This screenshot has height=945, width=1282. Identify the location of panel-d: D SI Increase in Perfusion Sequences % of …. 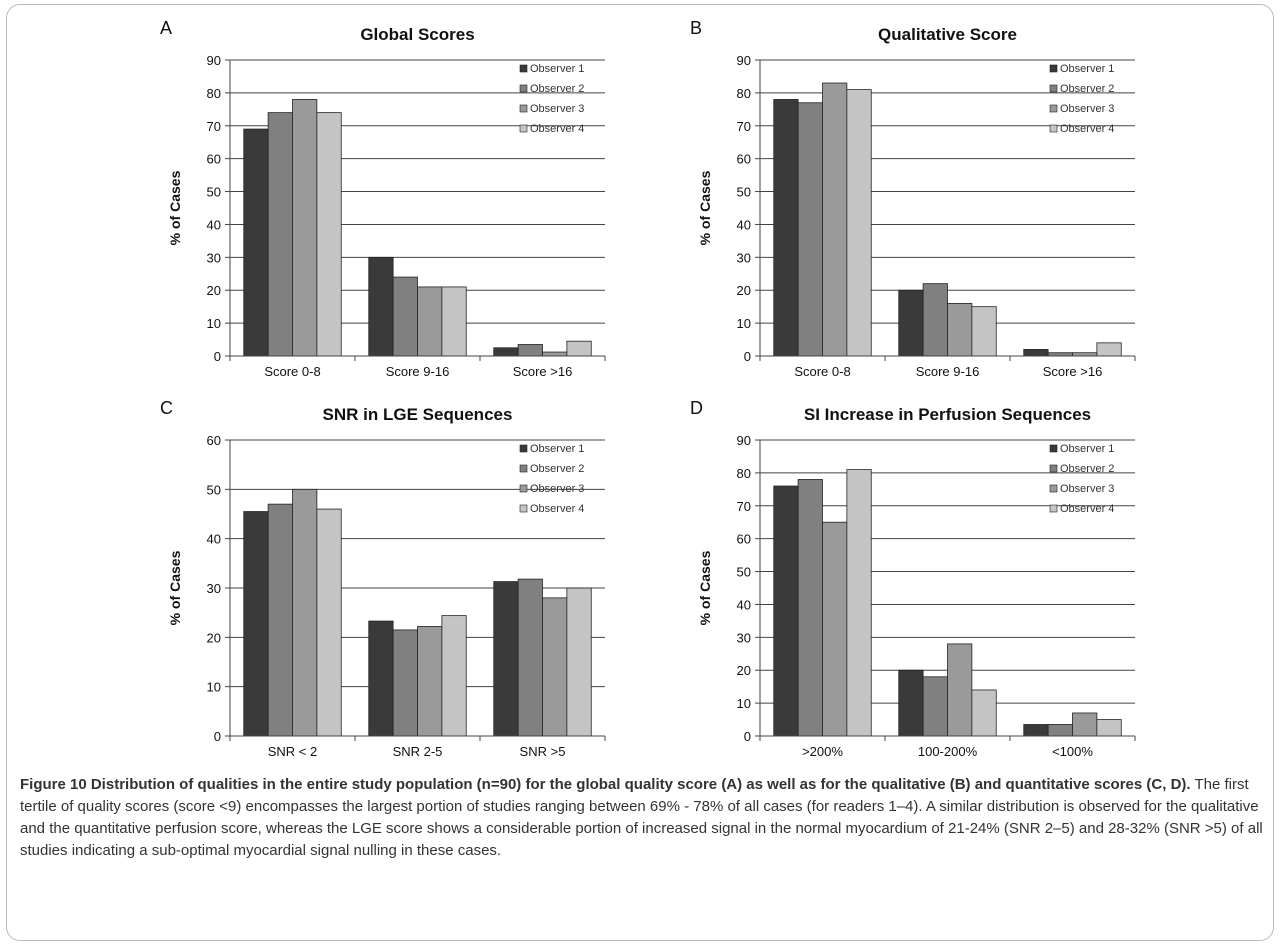
(915, 578).